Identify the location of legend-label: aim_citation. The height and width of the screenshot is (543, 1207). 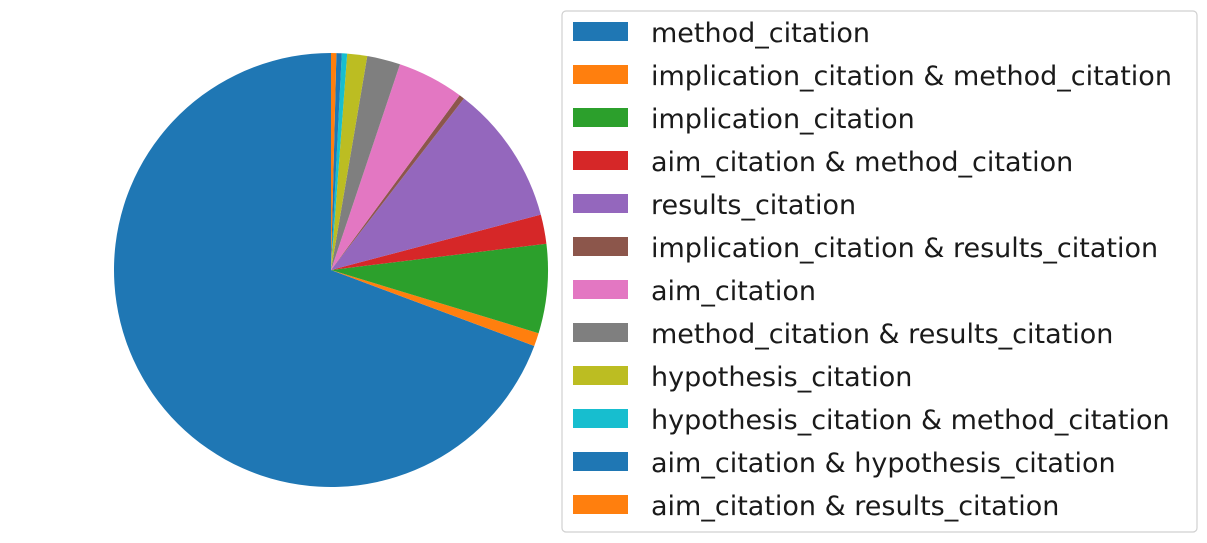
(733, 291).